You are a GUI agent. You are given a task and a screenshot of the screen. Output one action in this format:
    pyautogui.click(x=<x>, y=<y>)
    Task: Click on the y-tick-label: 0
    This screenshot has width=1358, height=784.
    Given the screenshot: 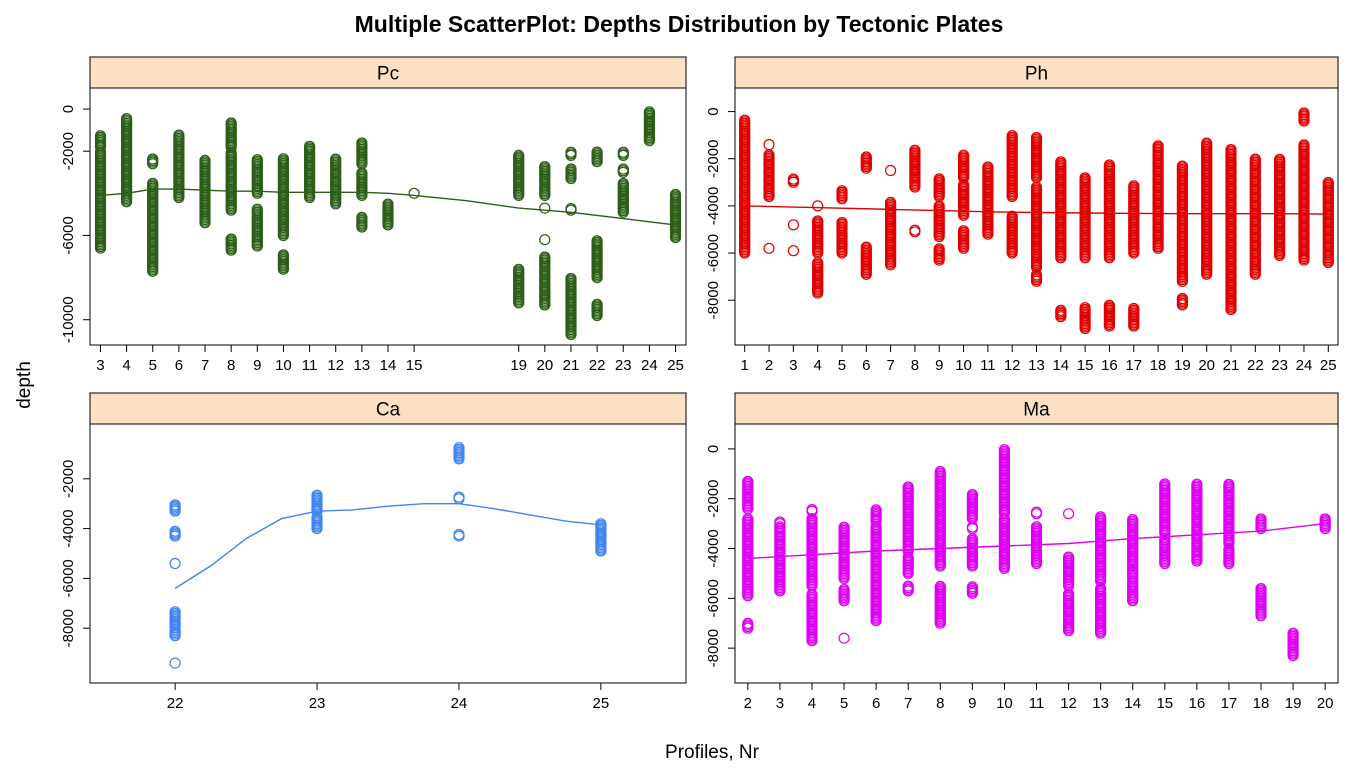 What is the action you would take?
    pyautogui.click(x=68, y=109)
    